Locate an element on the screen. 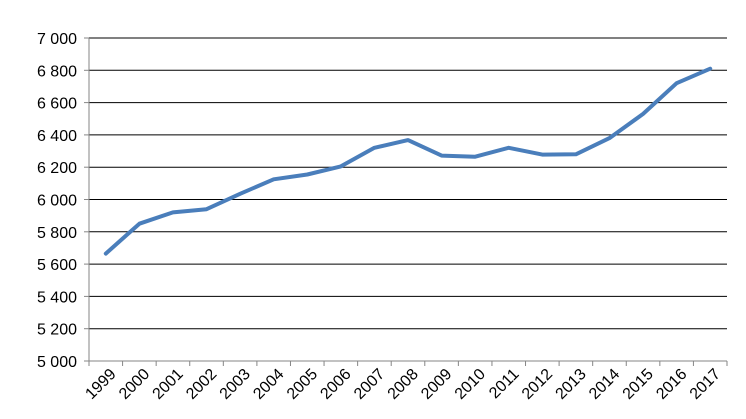 The width and height of the screenshot is (746, 419). x-tick-label: 2001 is located at coordinates (168, 384).